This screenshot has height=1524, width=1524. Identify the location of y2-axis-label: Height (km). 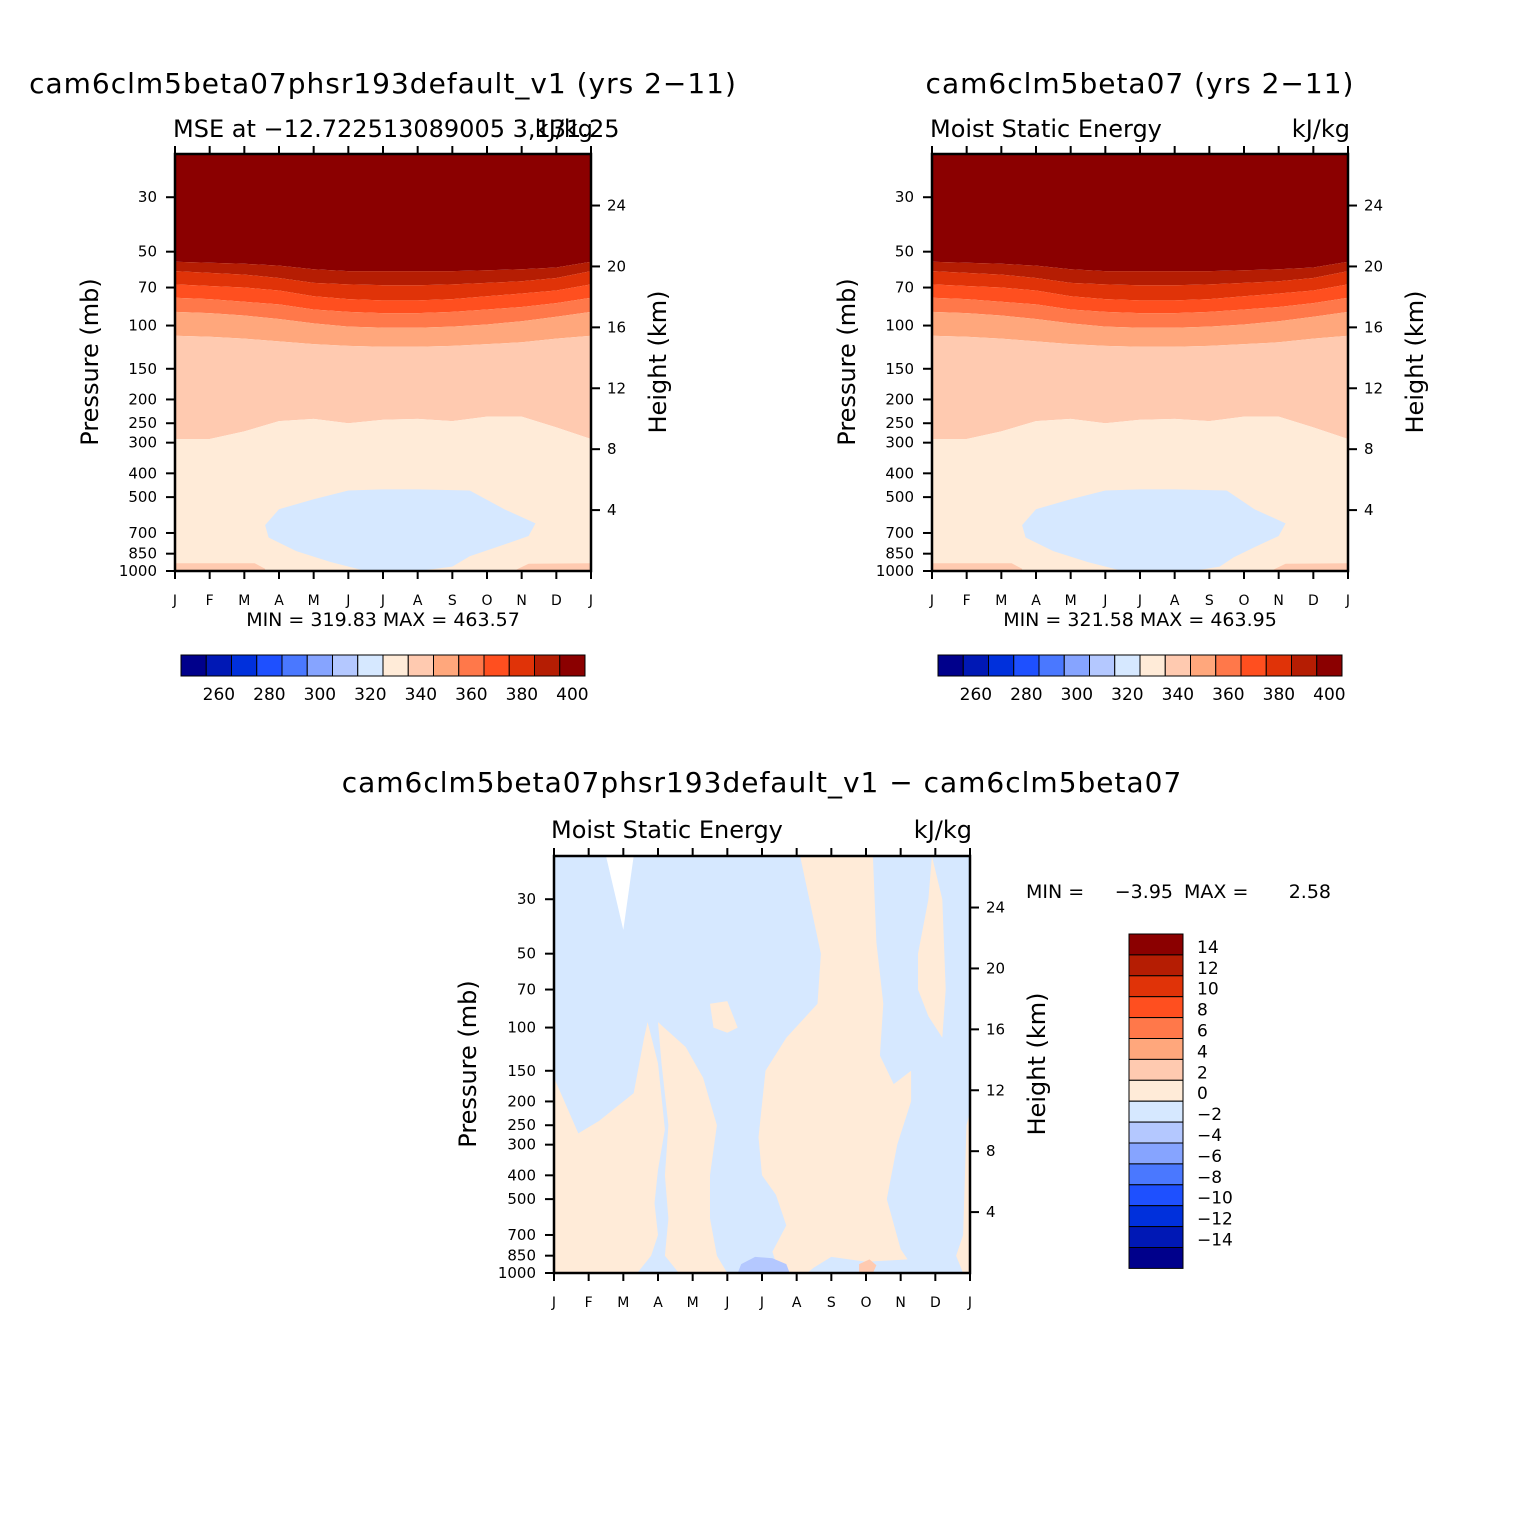
(1415, 362).